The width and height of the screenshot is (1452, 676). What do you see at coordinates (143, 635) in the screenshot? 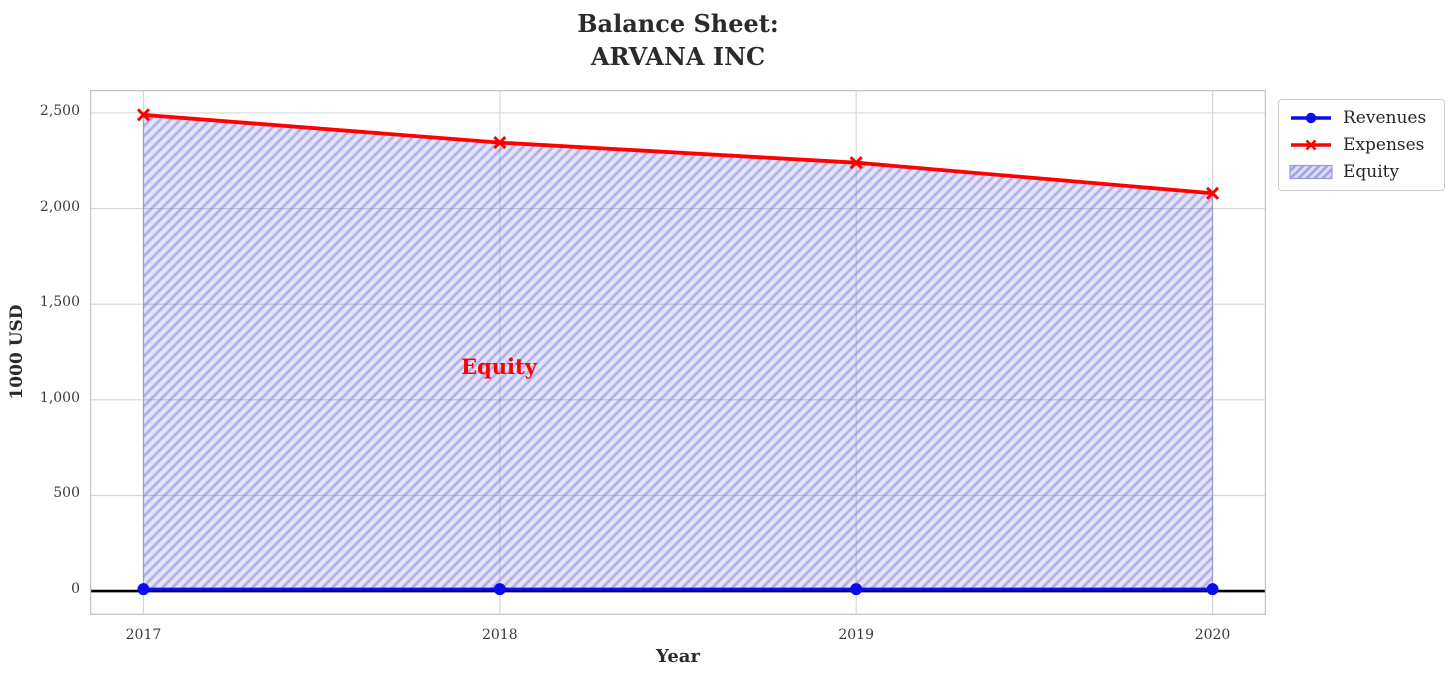
I see `x-tick-label: 2017` at bounding box center [143, 635].